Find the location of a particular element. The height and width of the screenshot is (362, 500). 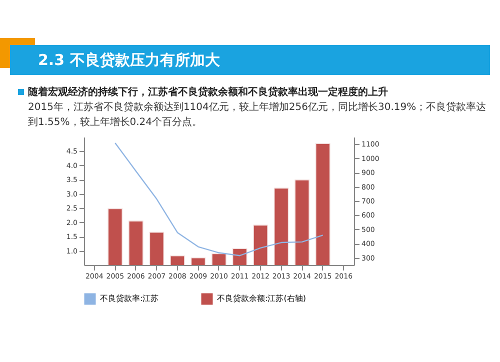

chart-title: 2.3 不良贷款压力有所加大 is located at coordinates (250, 60).